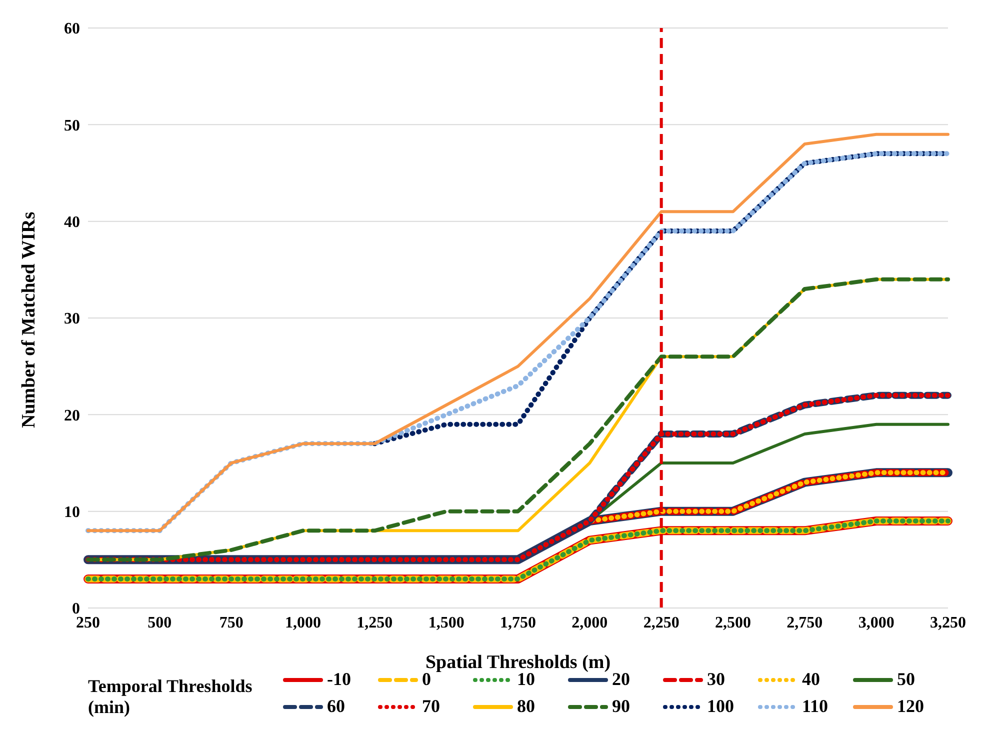 The image size is (987, 736). I want to click on x-tick-label: 500, so click(160, 623).